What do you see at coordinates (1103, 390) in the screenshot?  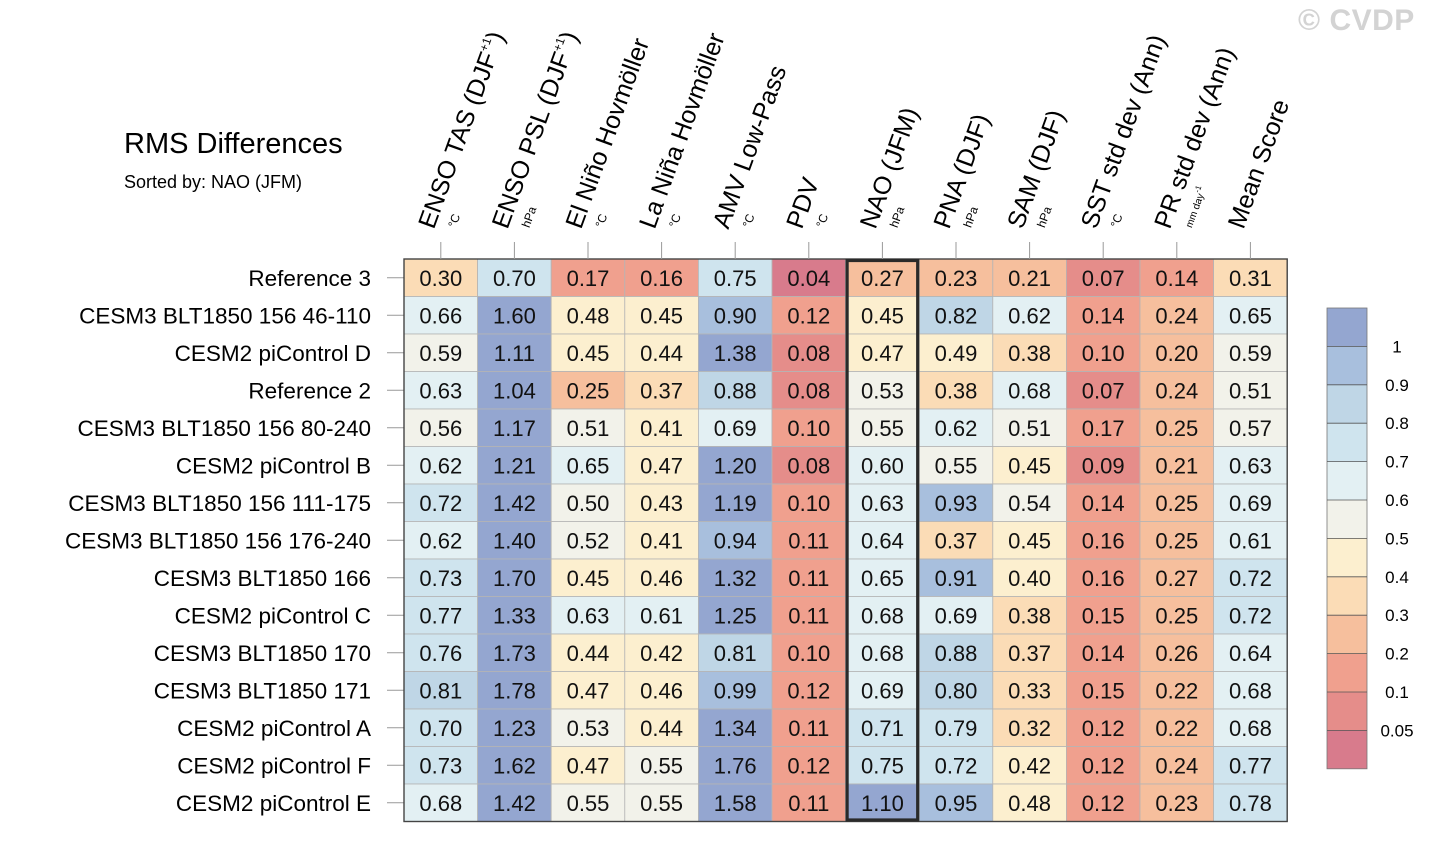 I see `cell-value: 0.07` at bounding box center [1103, 390].